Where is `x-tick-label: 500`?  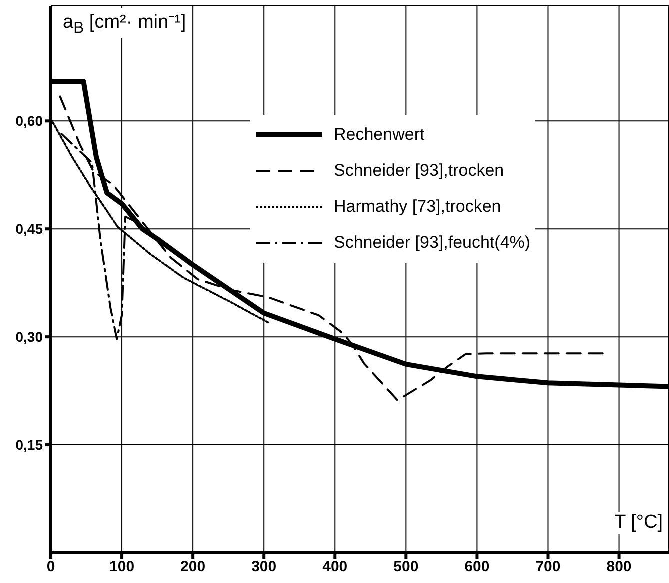
x-tick-label: 500 is located at coordinates (406, 567).